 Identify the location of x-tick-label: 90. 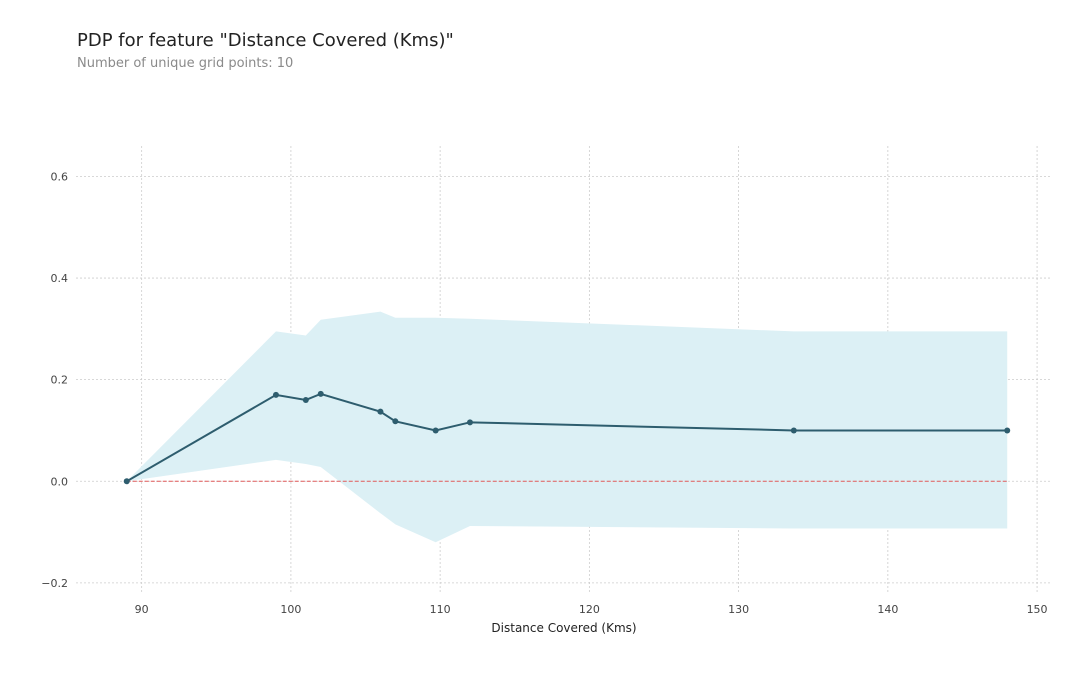
(142, 609).